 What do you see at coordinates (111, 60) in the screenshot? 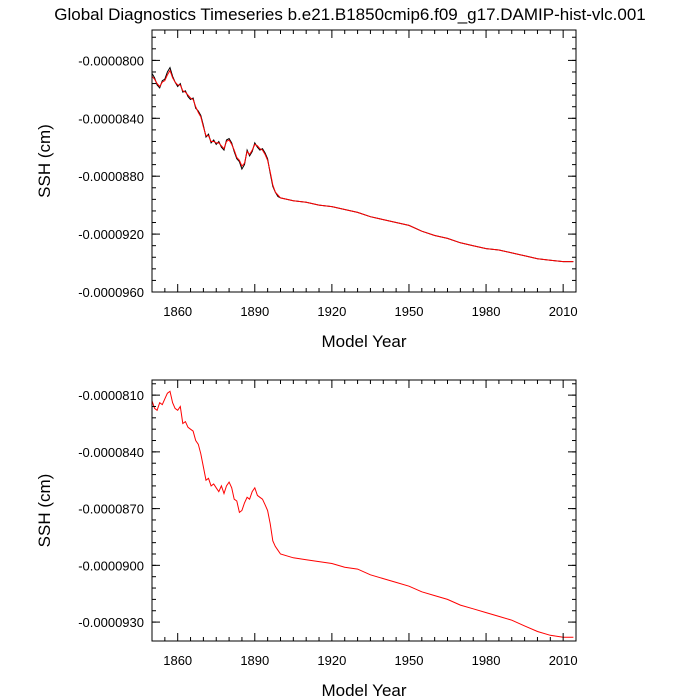
I see `y-tick-label: -0.0000800` at bounding box center [111, 60].